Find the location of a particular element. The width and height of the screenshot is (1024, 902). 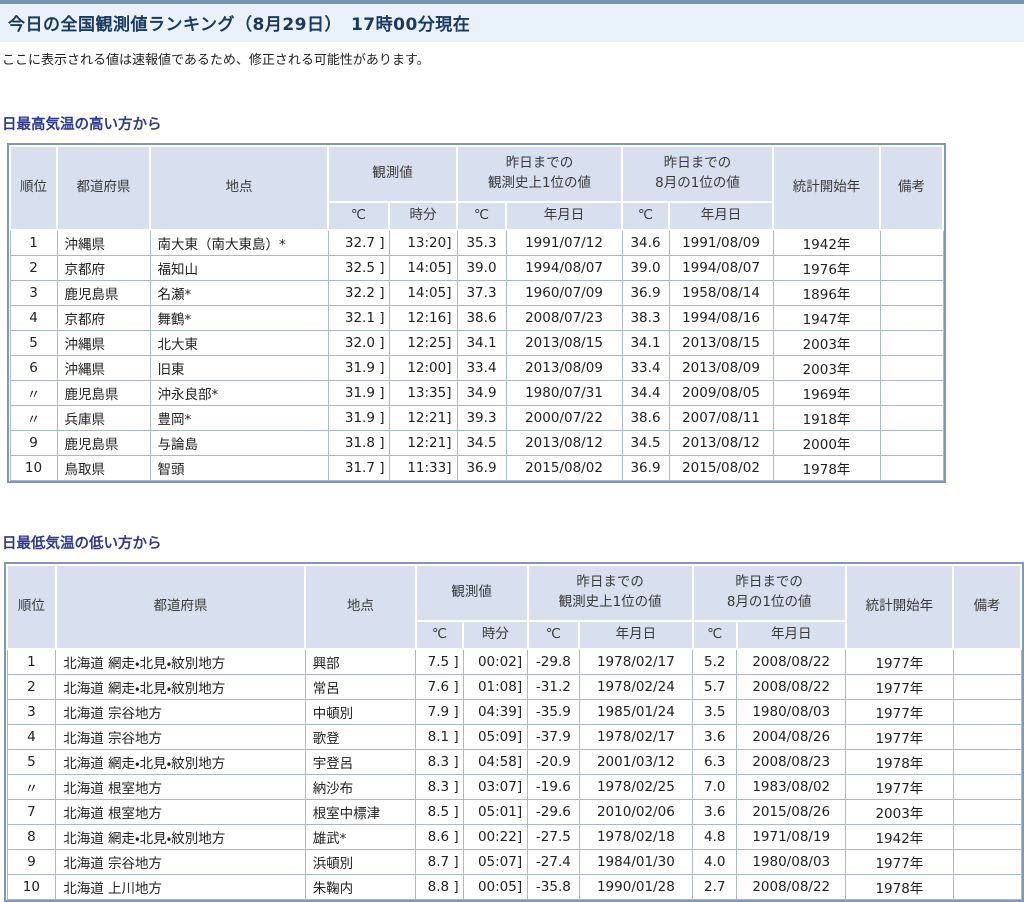

cell-august-temp: 34.5 is located at coordinates (645, 443).